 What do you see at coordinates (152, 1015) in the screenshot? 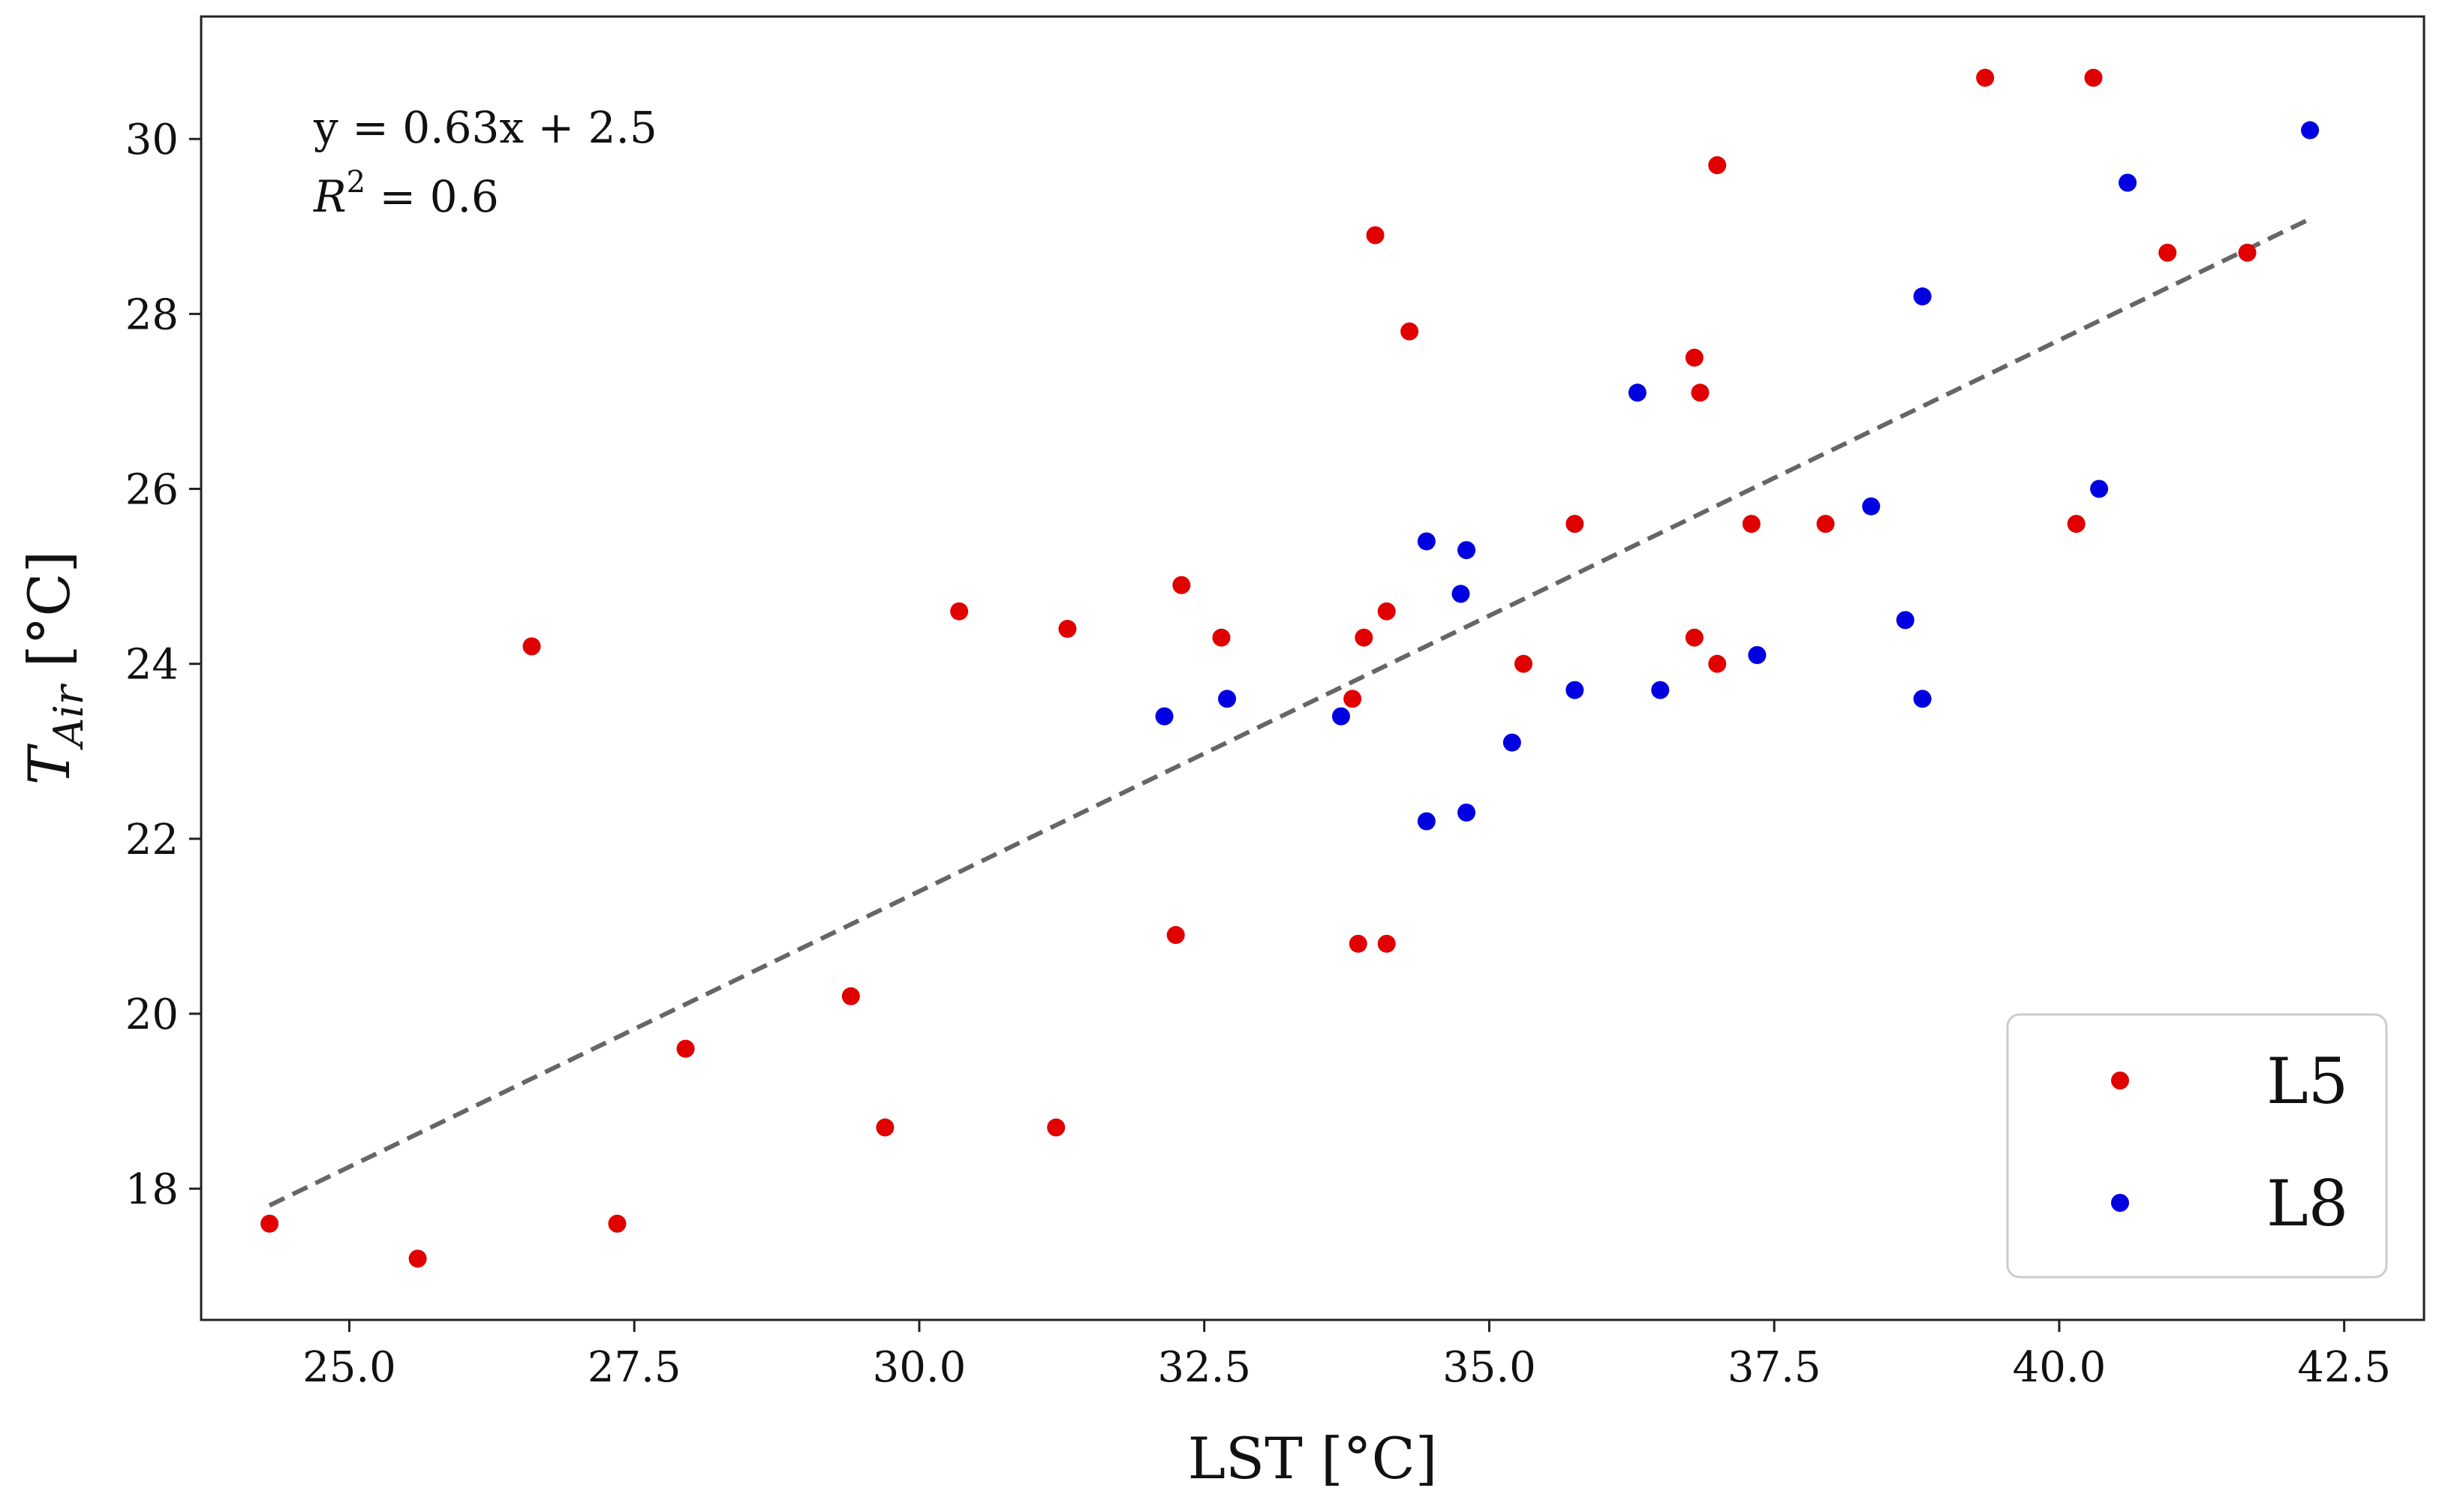
I see `y-tick-label: 20` at bounding box center [152, 1015].